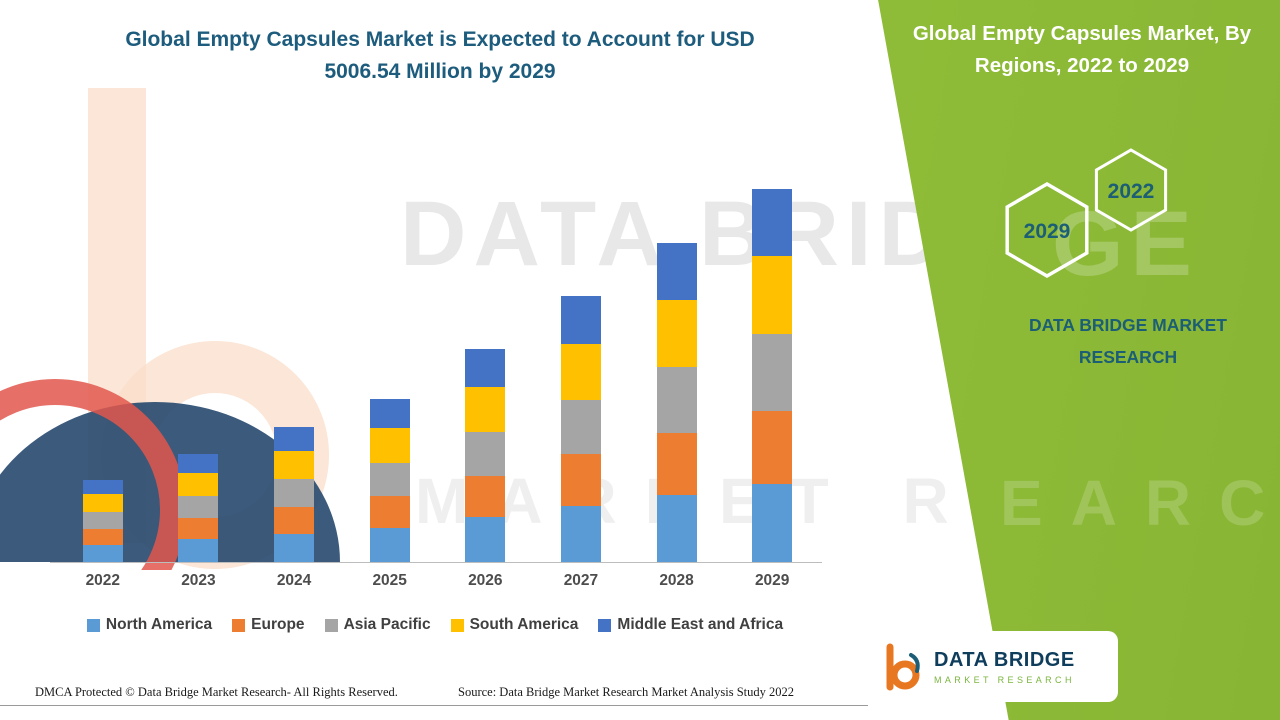 This screenshot has height=720, width=1280. I want to click on bar-2022, so click(103, 357).